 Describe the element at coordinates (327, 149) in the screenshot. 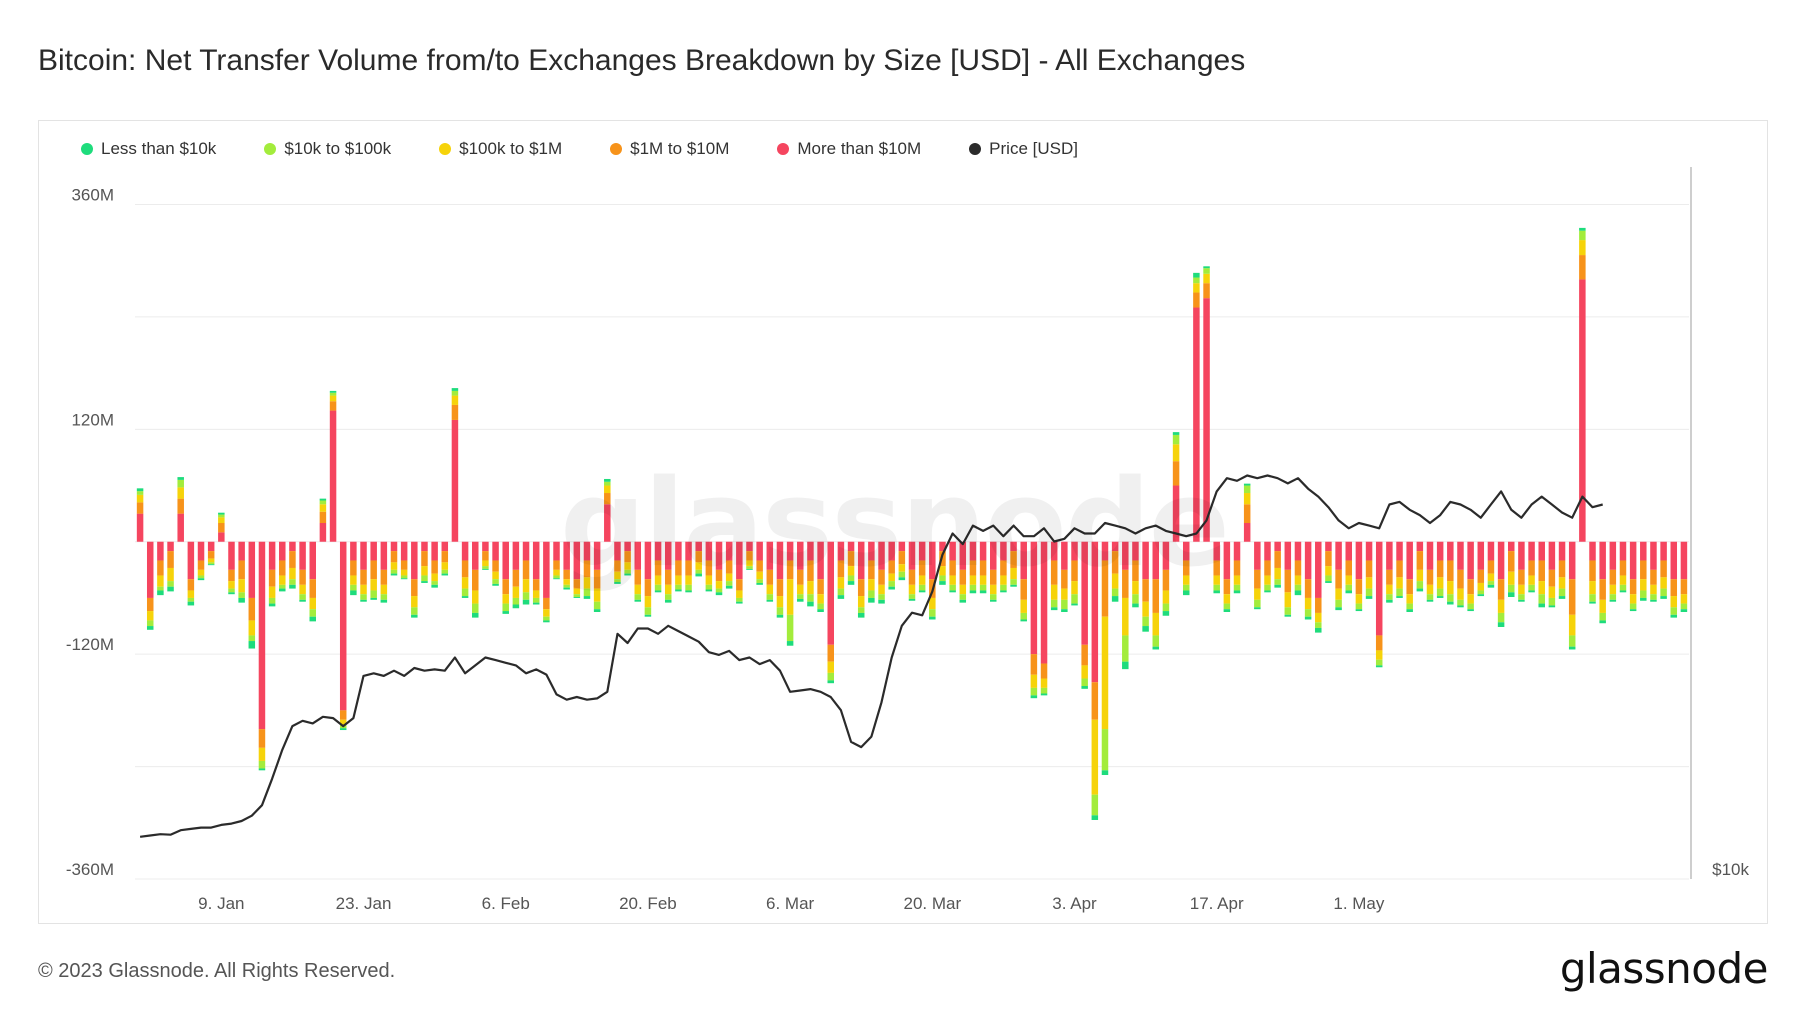

I see `legend-item: $10k to $100k` at that location.